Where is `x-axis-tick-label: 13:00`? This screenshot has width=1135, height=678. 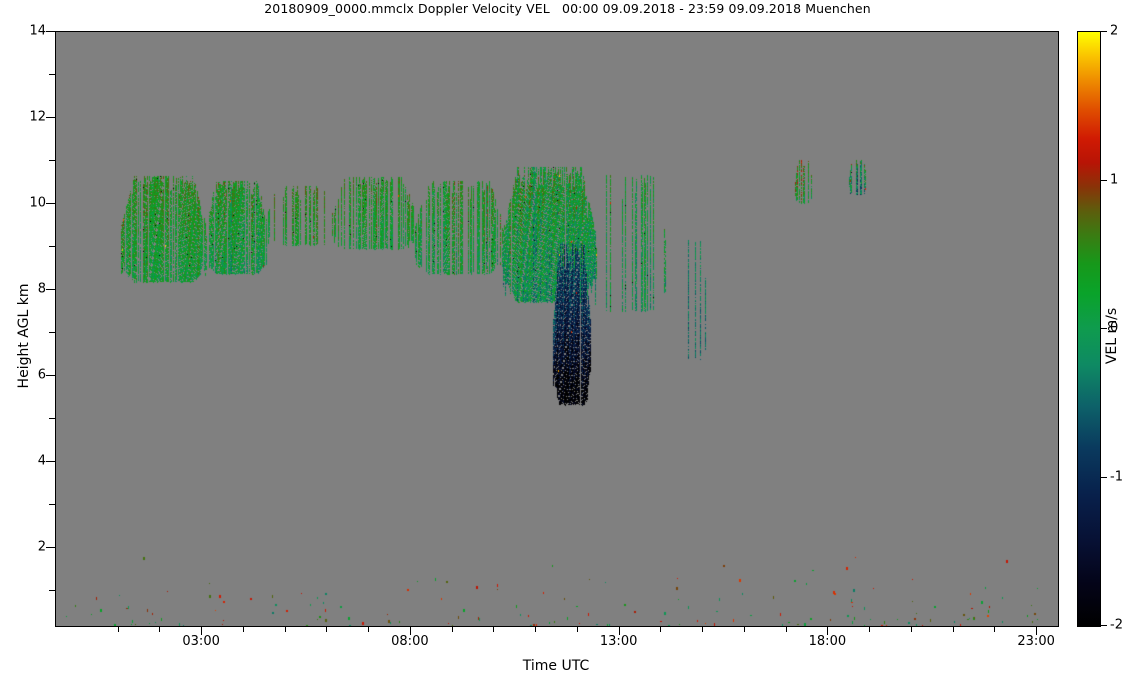
x-axis-tick-label: 13:00 is located at coordinates (618, 641).